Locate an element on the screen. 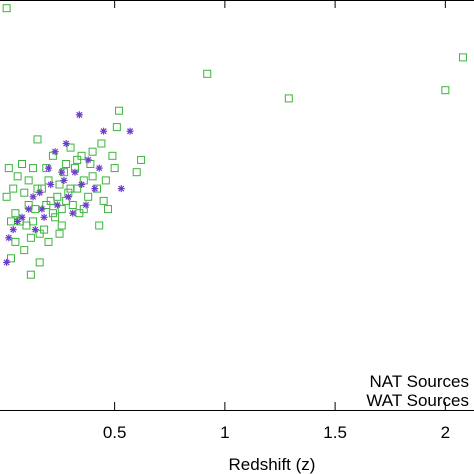  legend-entry-nat-sources: NAT Sources is located at coordinates (419, 381).